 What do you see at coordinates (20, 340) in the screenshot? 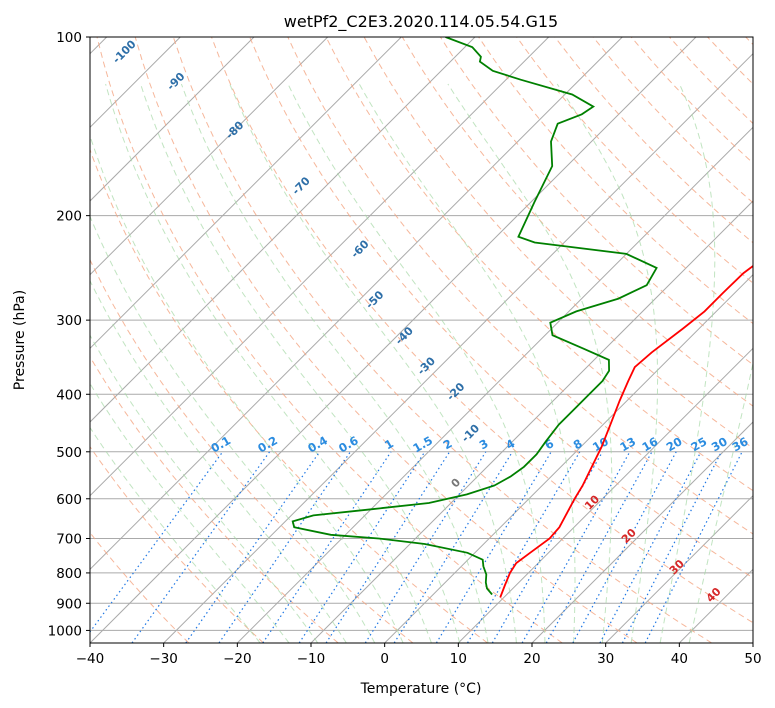
I see `y-axis-label: Pressure (hPa)` at bounding box center [20, 340].